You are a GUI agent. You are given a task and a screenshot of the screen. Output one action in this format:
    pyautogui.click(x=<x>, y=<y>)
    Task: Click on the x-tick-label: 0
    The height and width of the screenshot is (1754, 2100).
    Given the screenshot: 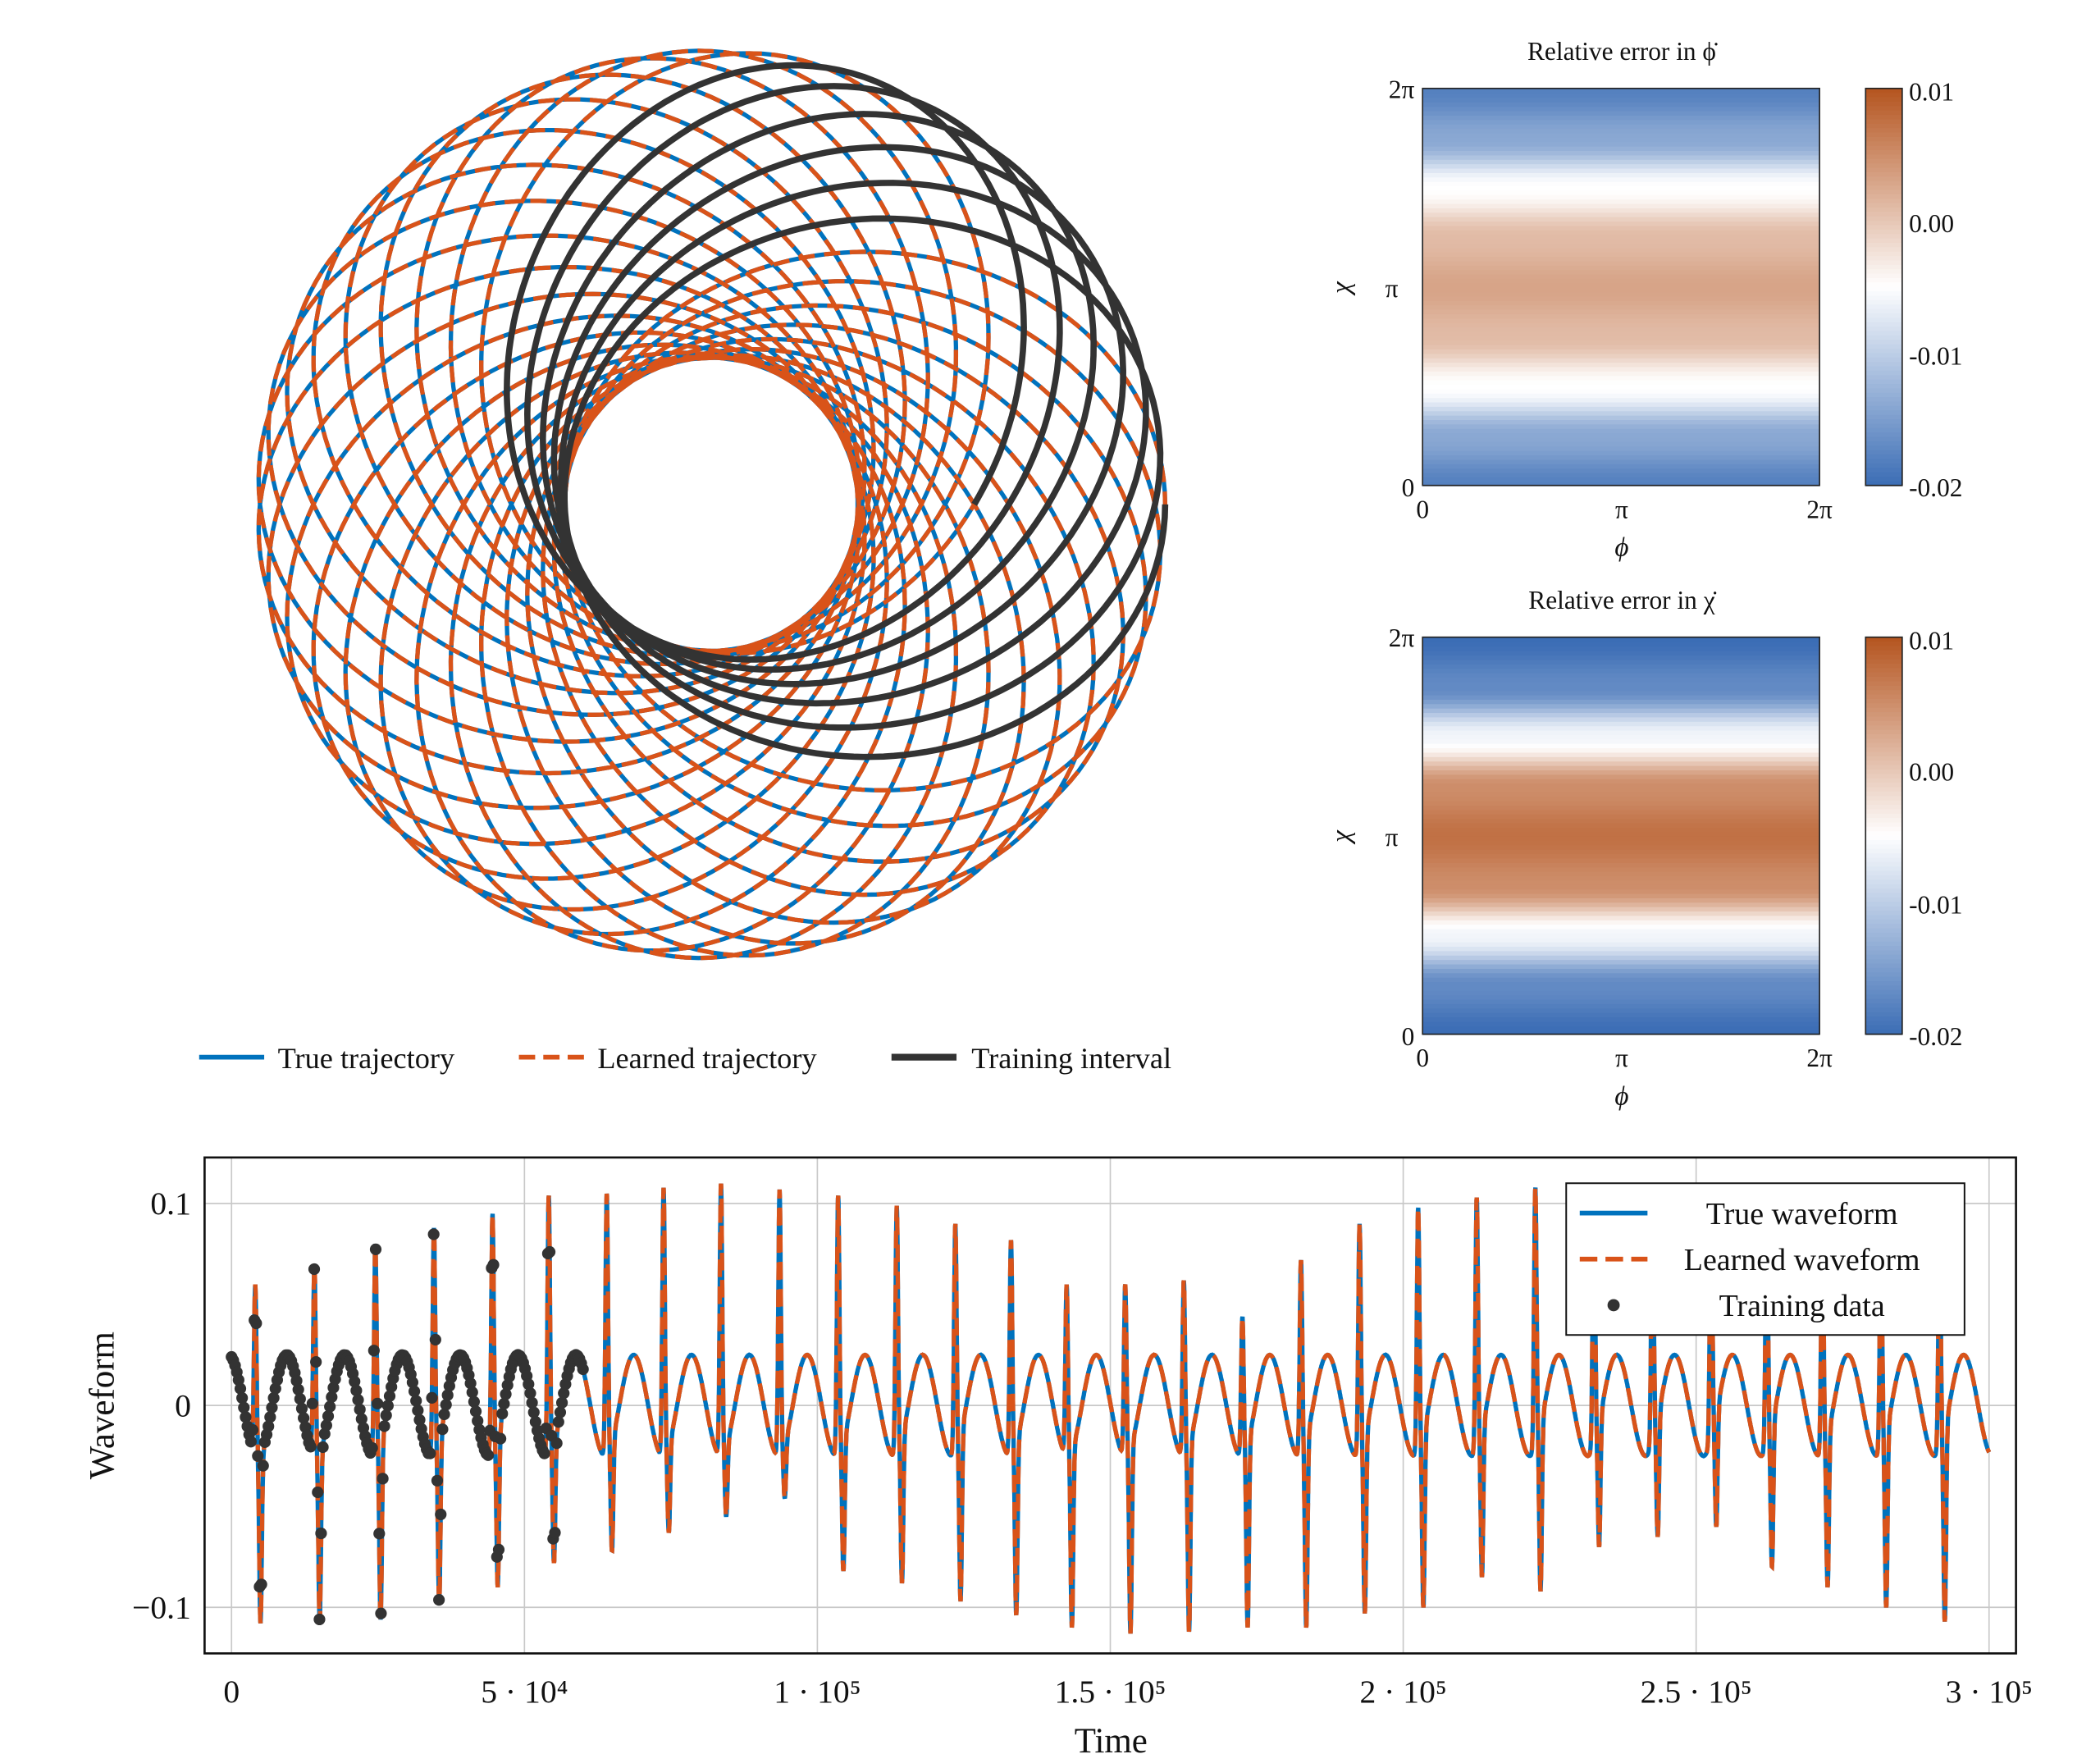 What is the action you would take?
    pyautogui.click(x=232, y=1692)
    